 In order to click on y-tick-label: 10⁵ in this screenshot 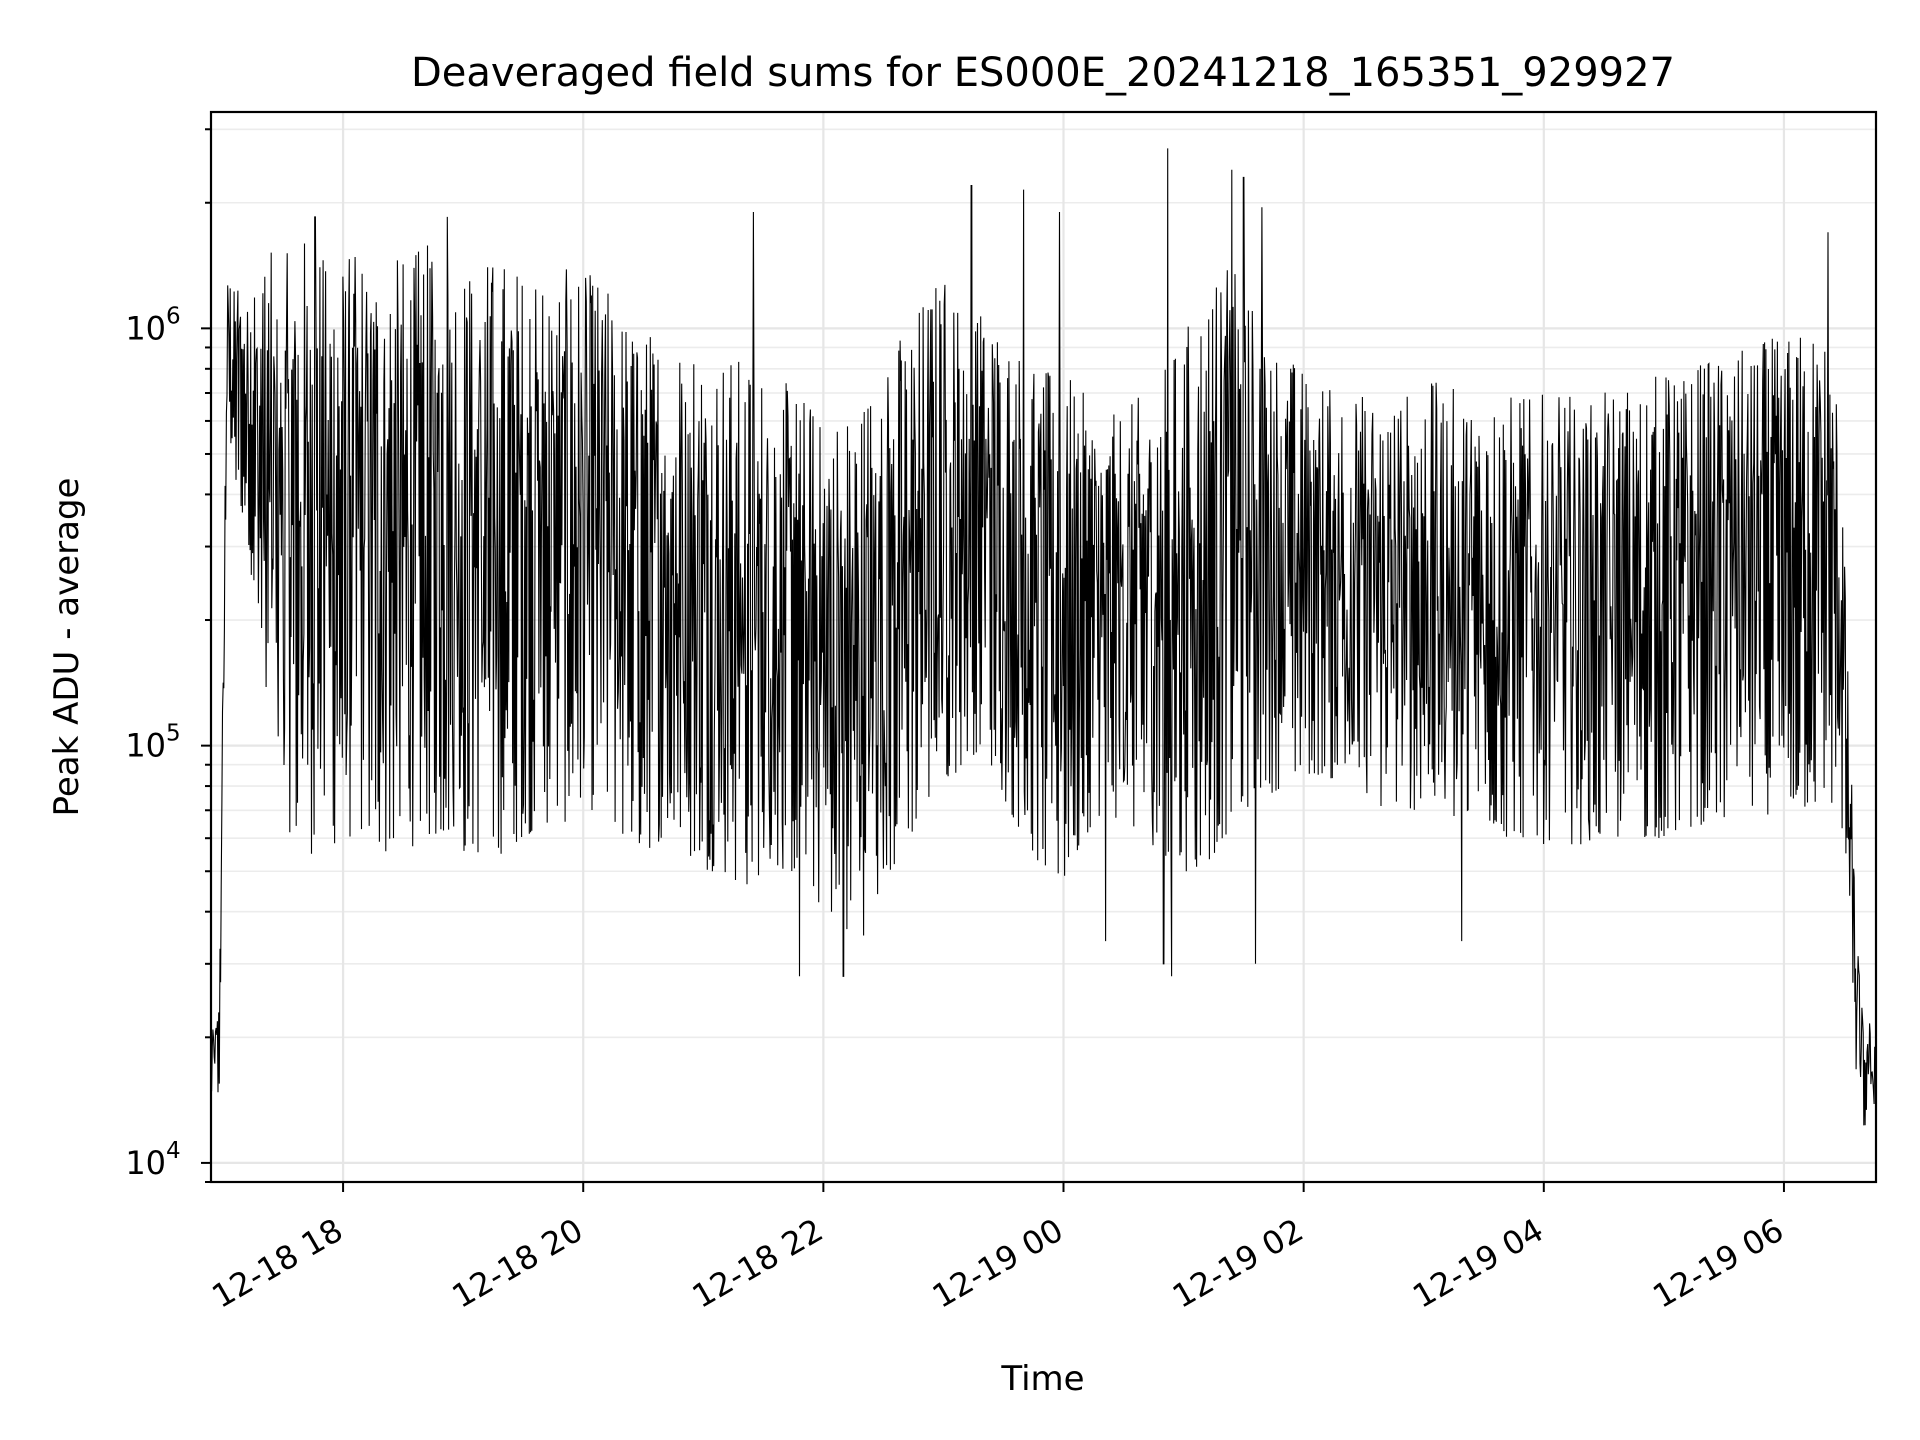, I will do `click(152, 743)`.